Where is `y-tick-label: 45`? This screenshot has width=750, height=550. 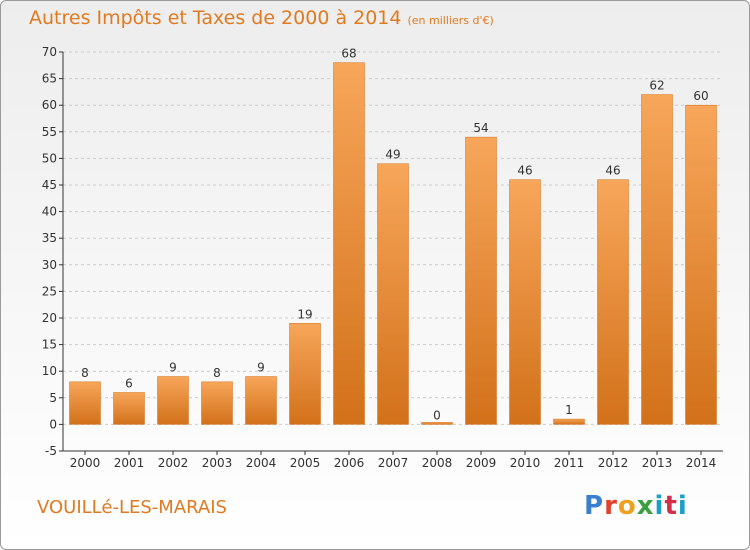 y-tick-label: 45 is located at coordinates (49, 185).